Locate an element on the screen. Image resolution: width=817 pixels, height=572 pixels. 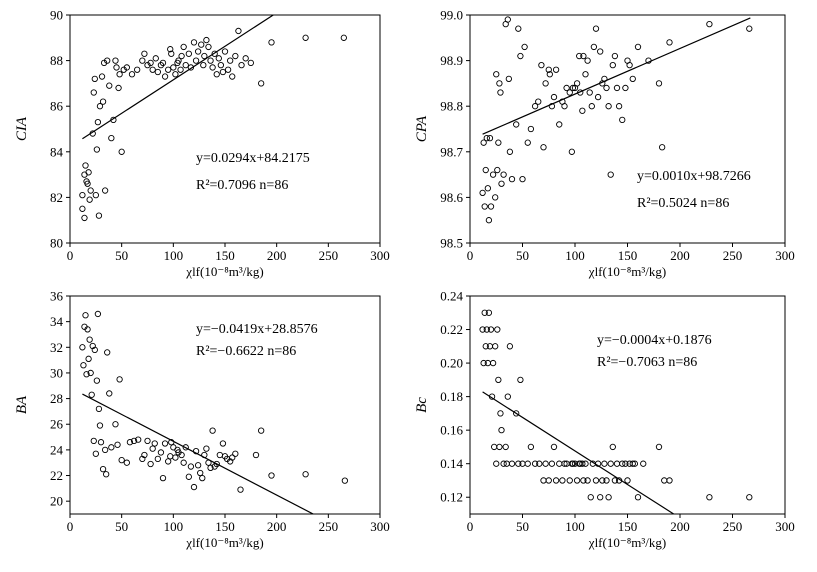
x-axis-label: χlf(10⁻⁸m³/kg) is located at coordinates (224, 271).